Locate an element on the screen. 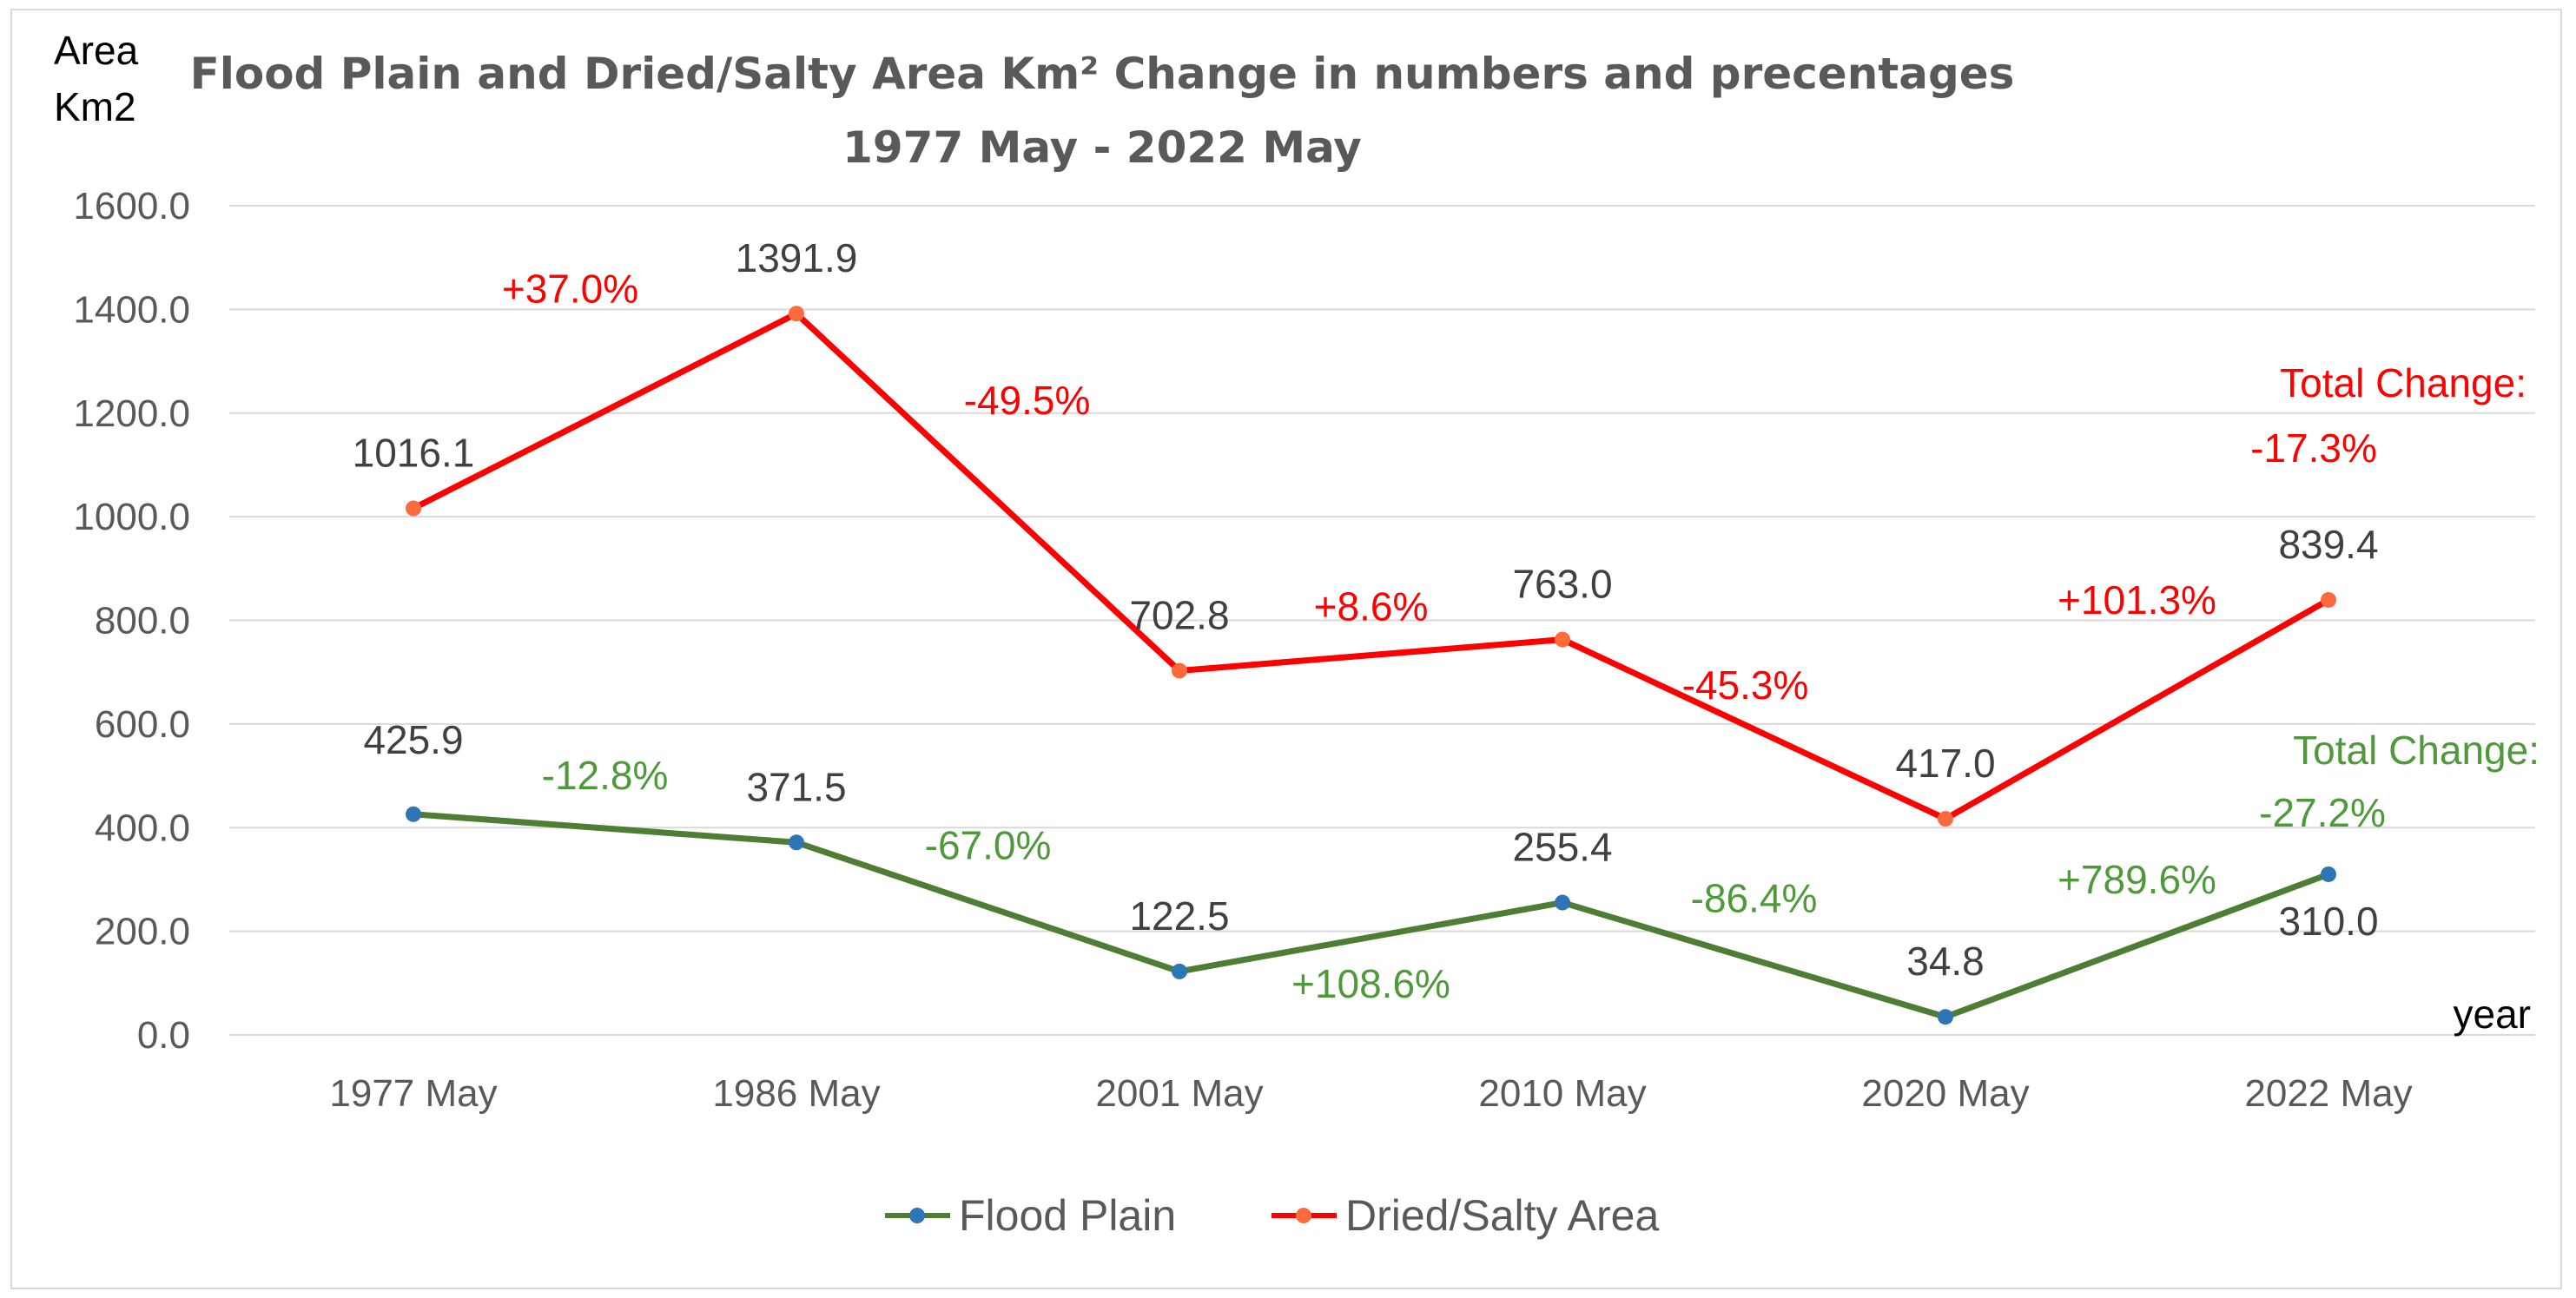  pct-change-flood-plain-4: +789.6% is located at coordinates (2136, 879).